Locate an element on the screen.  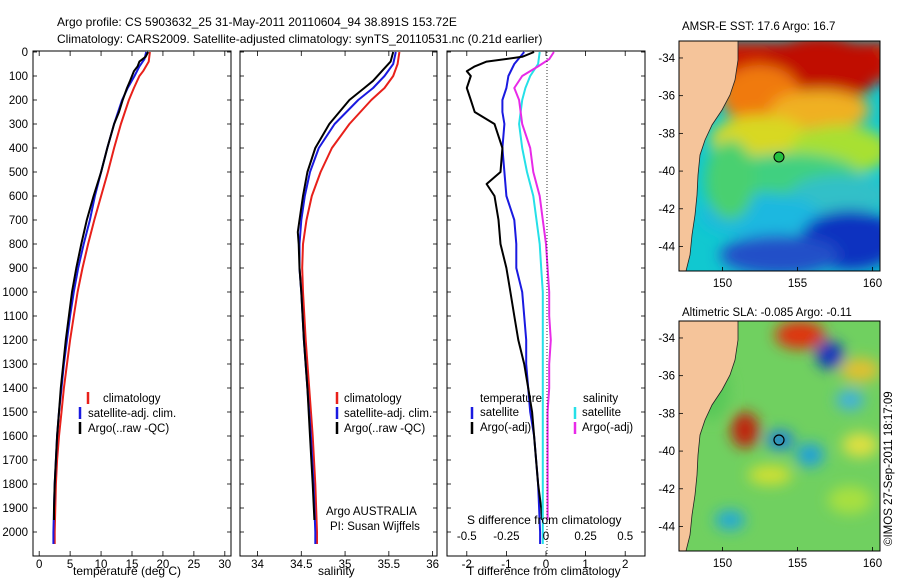
depth-tick-label: 100 is located at coordinates (18, 77).